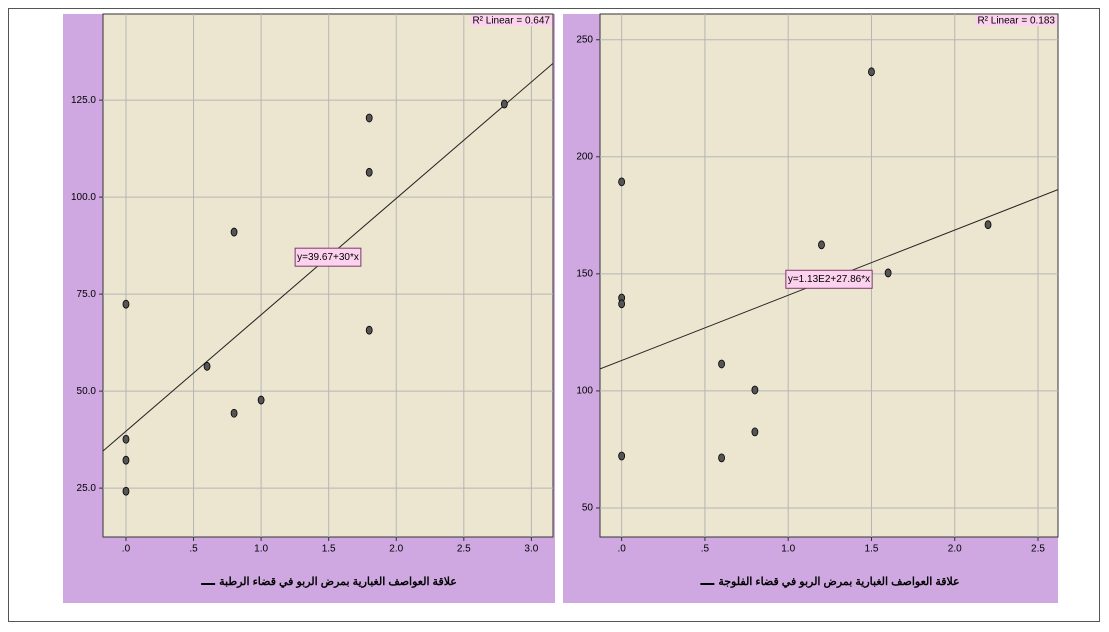 This screenshot has width=1109, height=632. I want to click on y-tick-label: 200, so click(584, 156).